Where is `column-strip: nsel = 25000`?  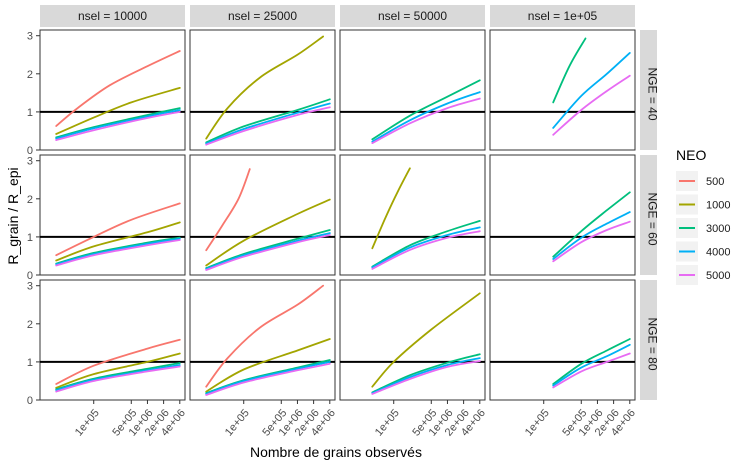 column-strip: nsel = 25000 is located at coordinates (262, 16).